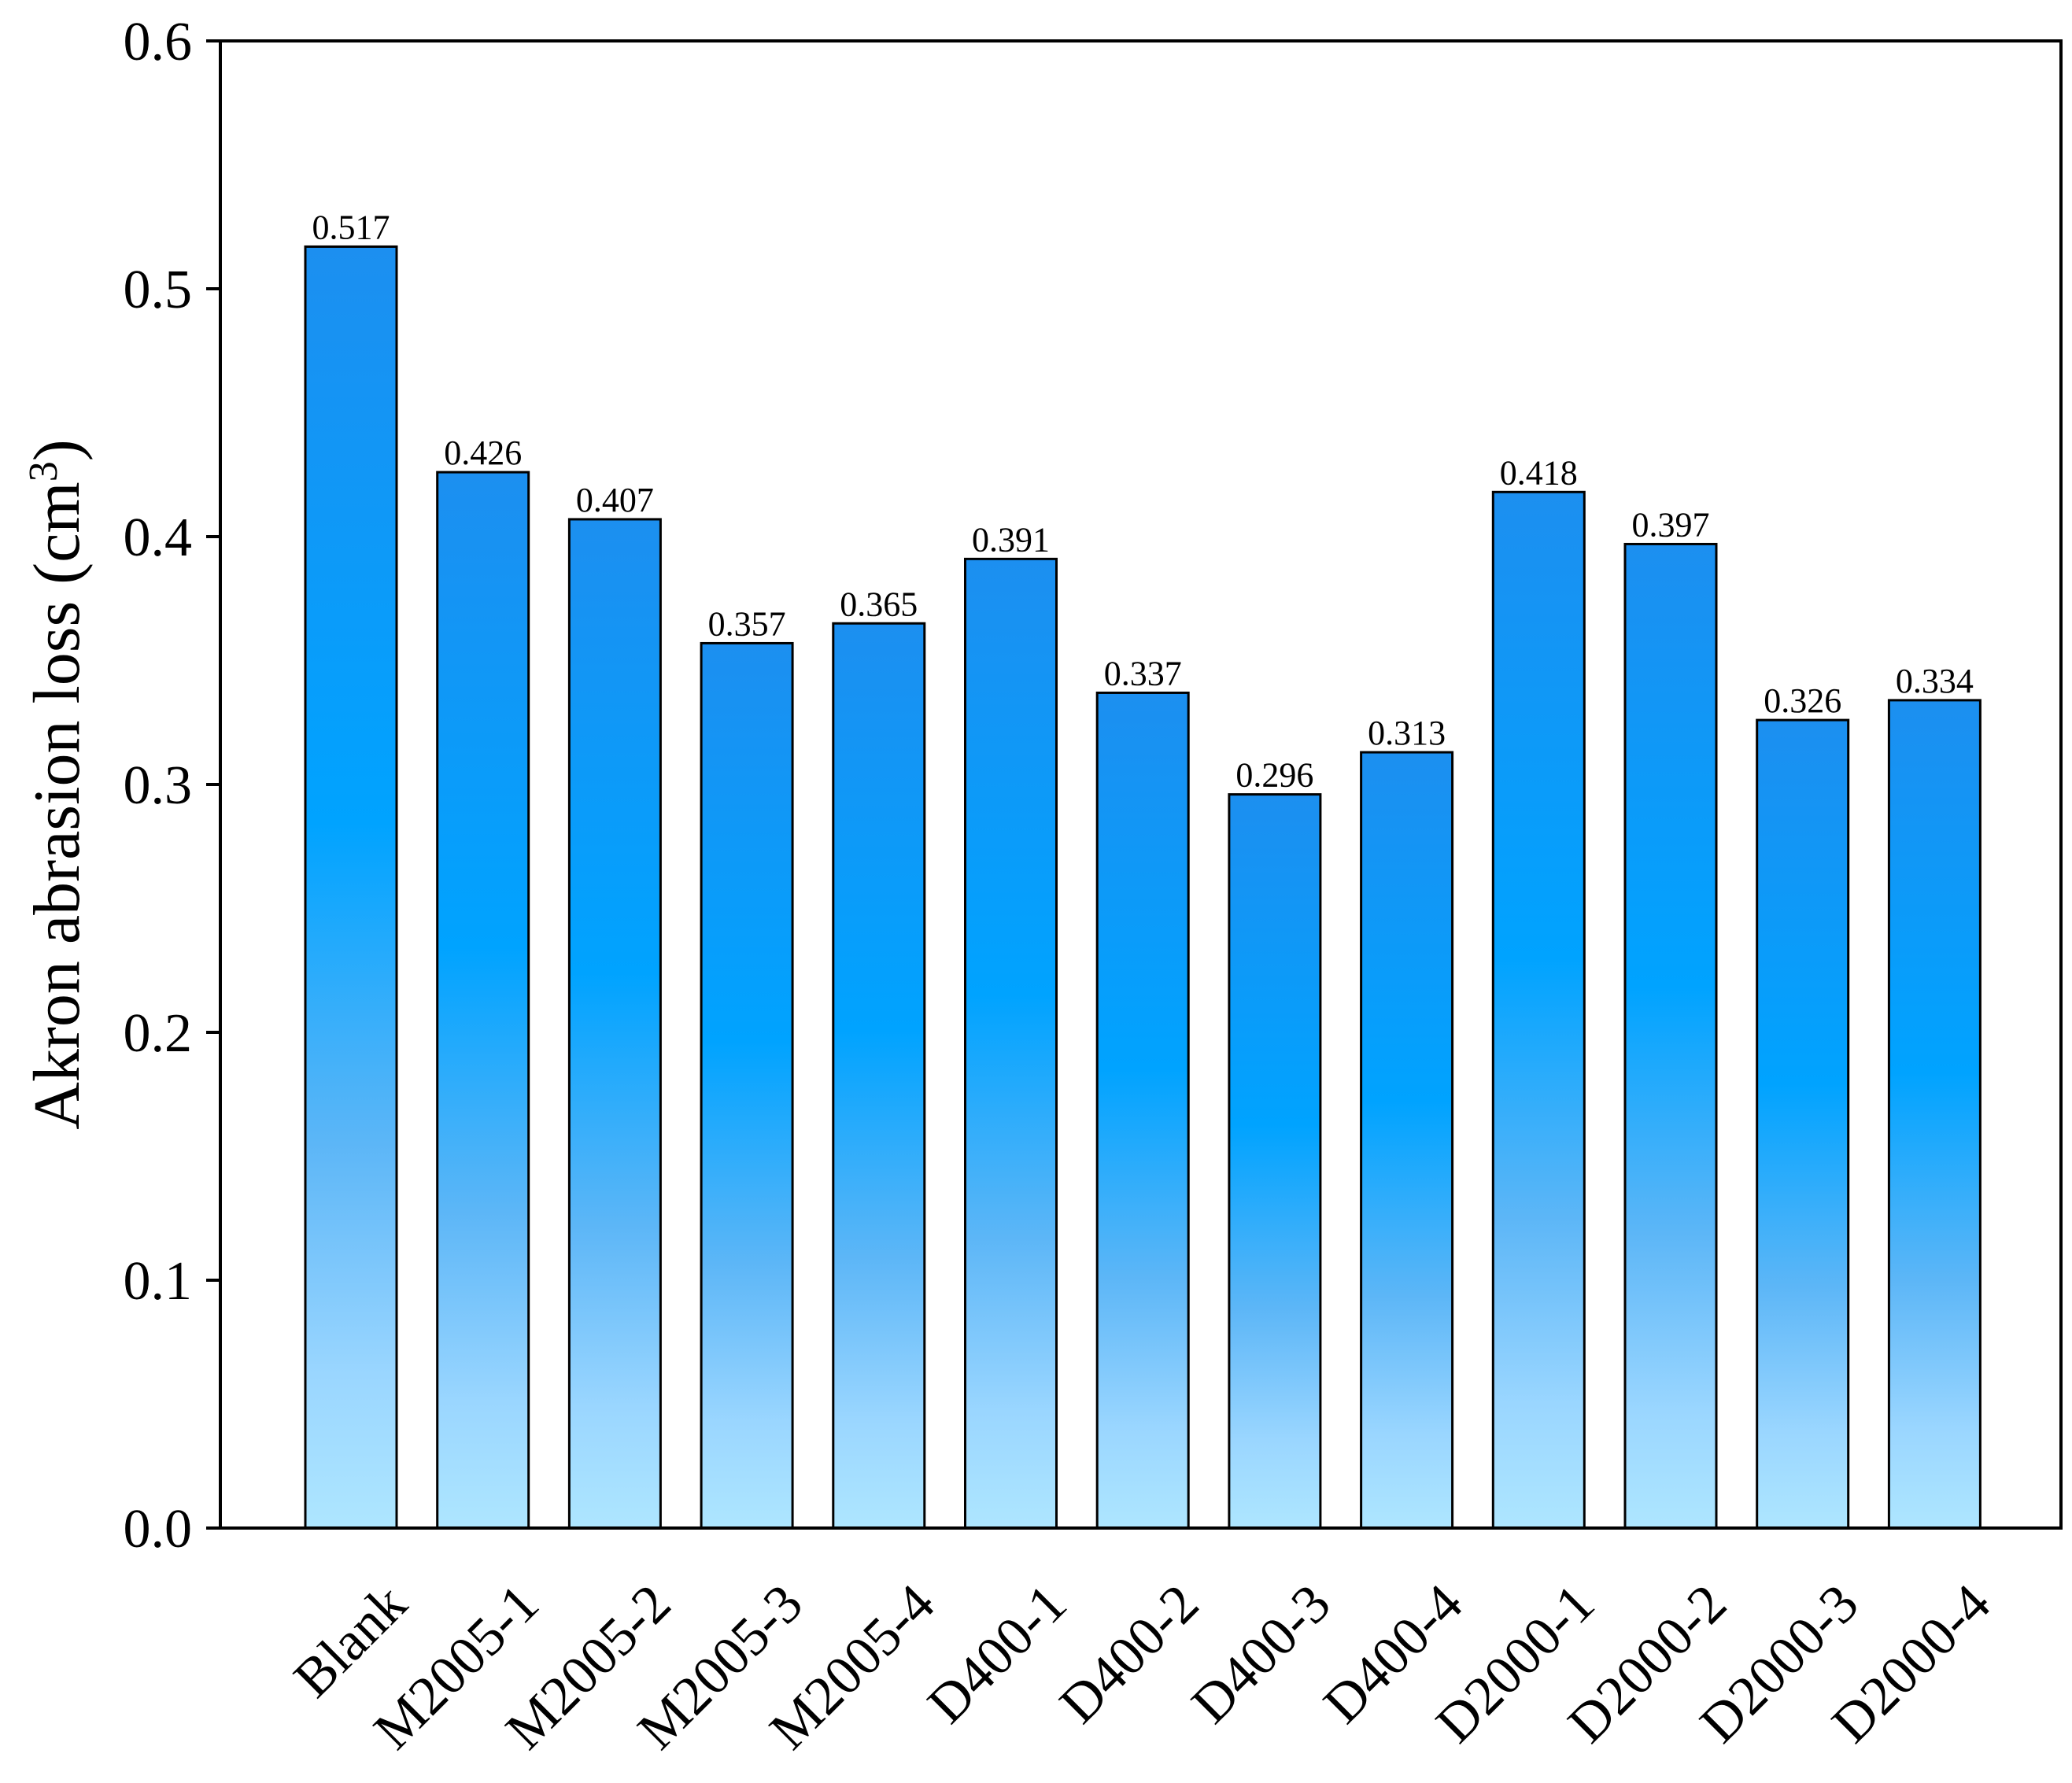  I want to click on bar-blank, so click(351, 887).